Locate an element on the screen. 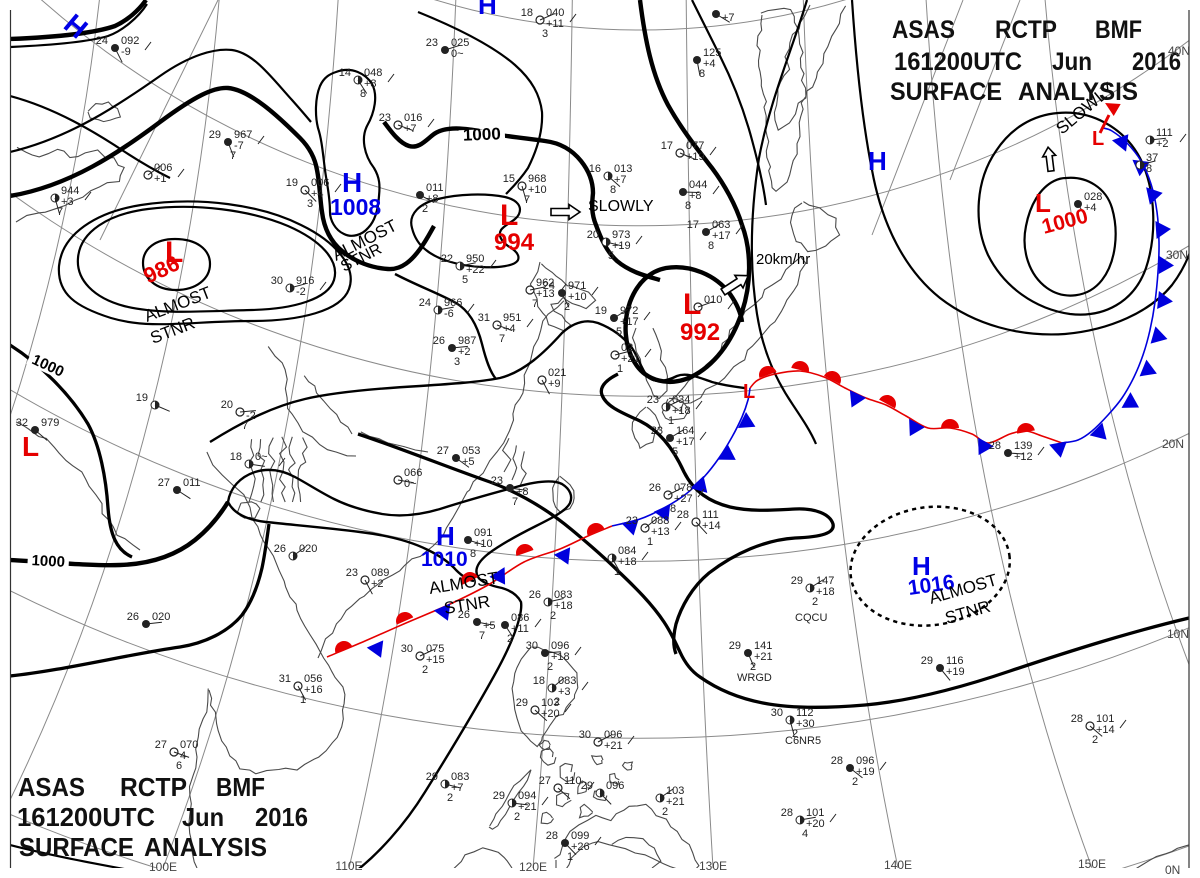 The width and height of the screenshot is (1200, 878). svg-text: 37 is located at coordinates (1152, 158).